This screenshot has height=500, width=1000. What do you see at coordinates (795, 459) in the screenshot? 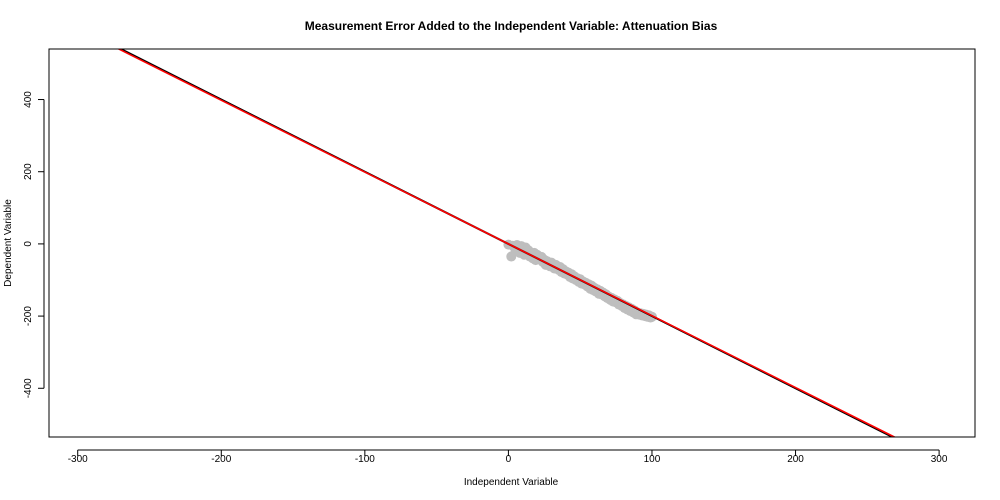
I see `x-tick-label: 200` at bounding box center [795, 459].